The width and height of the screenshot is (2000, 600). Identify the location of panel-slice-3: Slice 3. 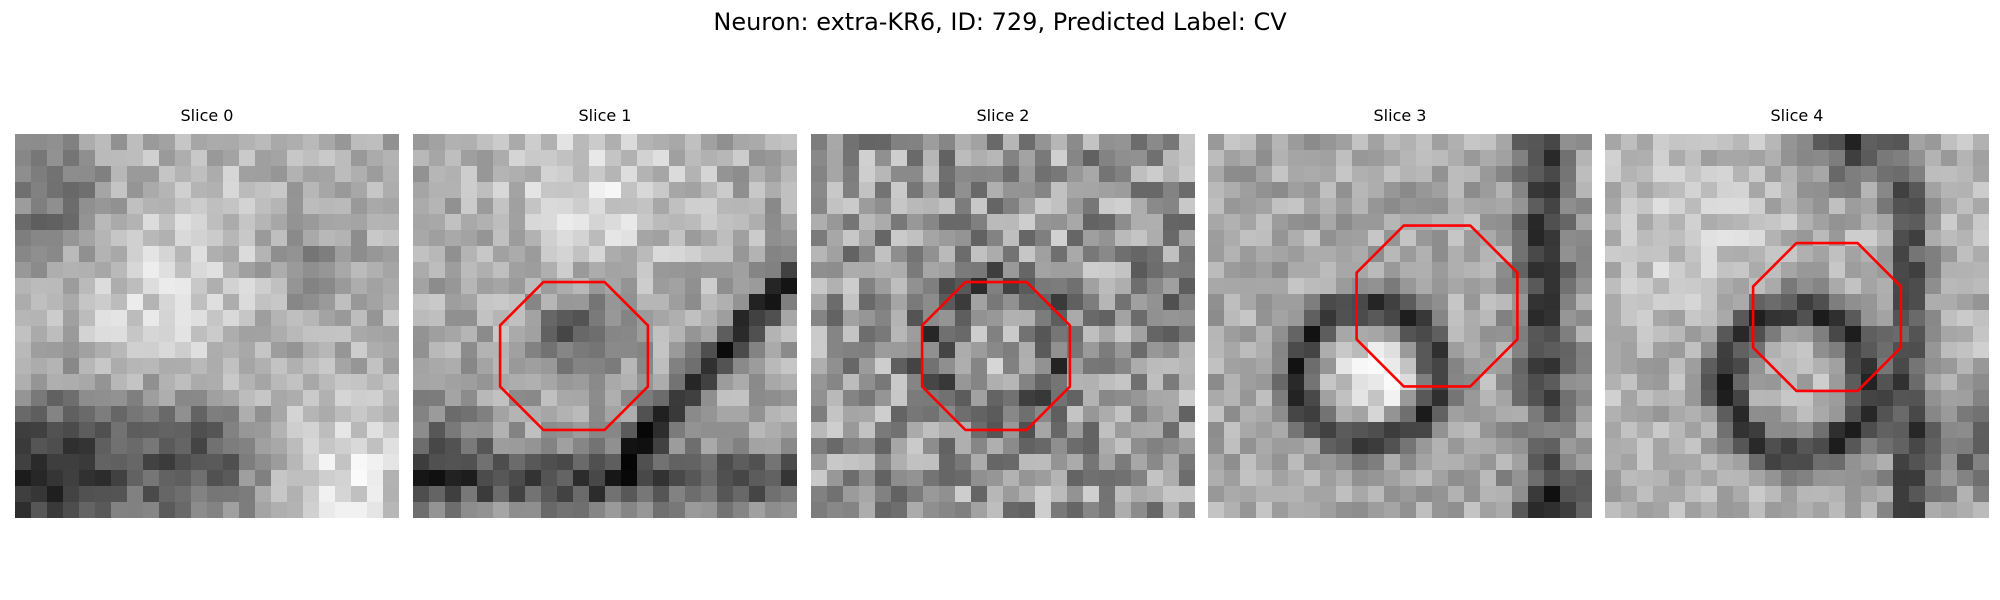
(1400, 312).